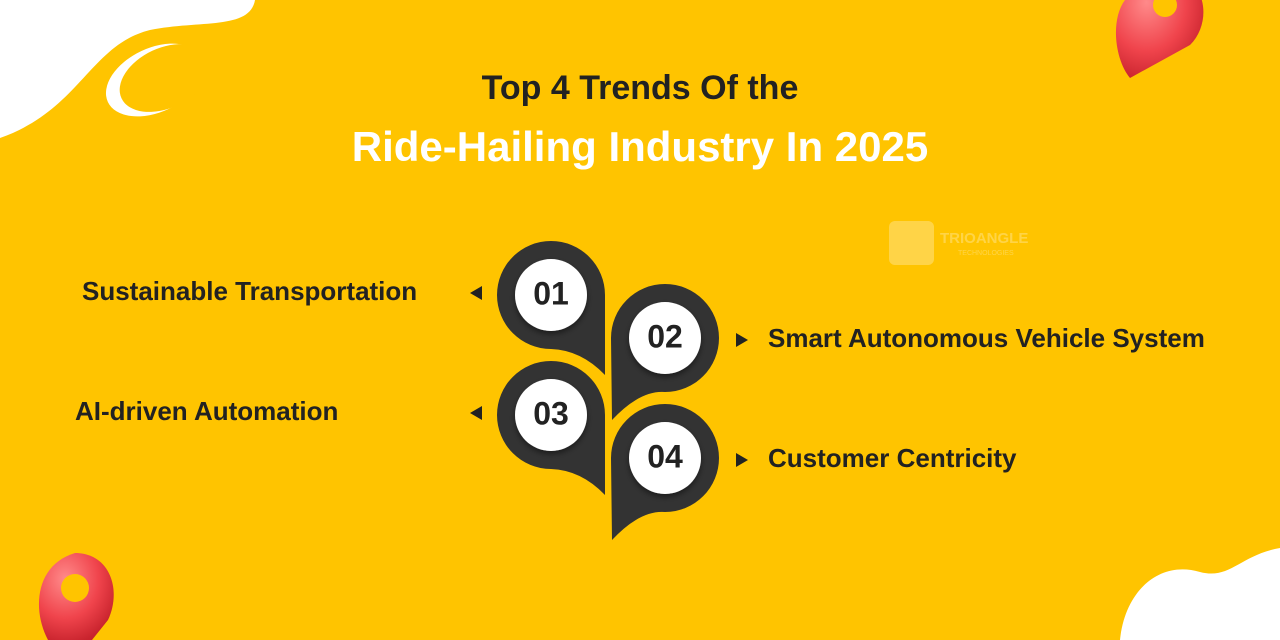 The height and width of the screenshot is (640, 1280). What do you see at coordinates (640, 146) in the screenshot?
I see `title: Ride-Hailing Industry In 2025` at bounding box center [640, 146].